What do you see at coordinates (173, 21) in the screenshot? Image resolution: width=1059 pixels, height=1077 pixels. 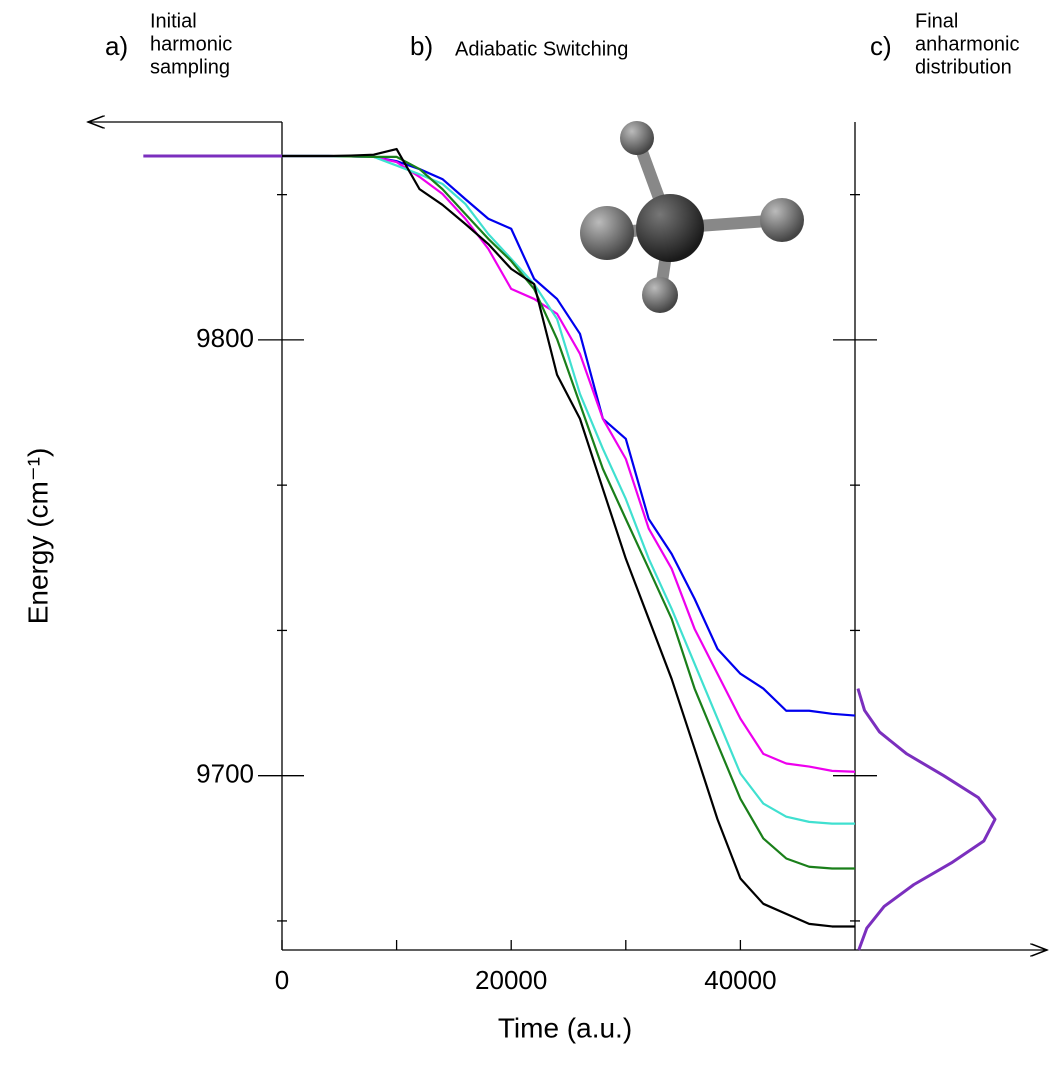 I see `panel-text: Initial` at bounding box center [173, 21].